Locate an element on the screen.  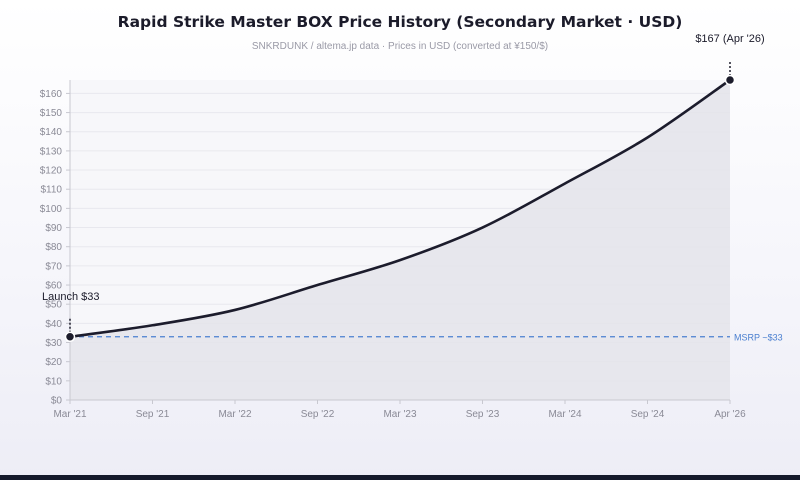
y-tick-label: $130 is located at coordinates (51, 151).